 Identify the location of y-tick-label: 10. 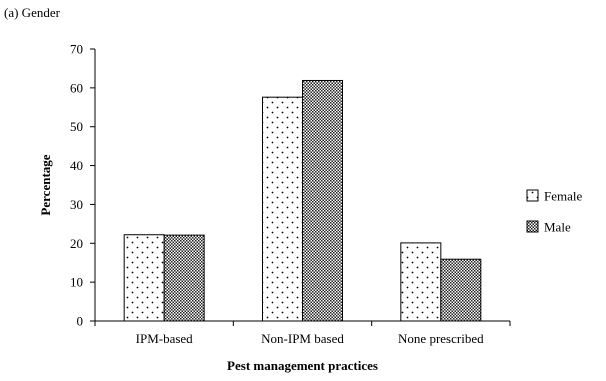
(76, 282).